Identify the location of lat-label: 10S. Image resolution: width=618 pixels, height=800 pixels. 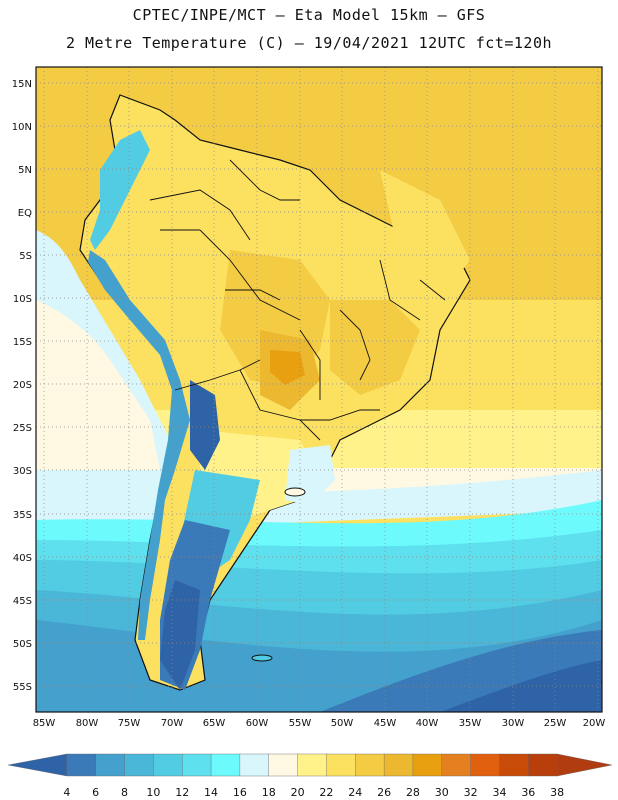
(22, 299).